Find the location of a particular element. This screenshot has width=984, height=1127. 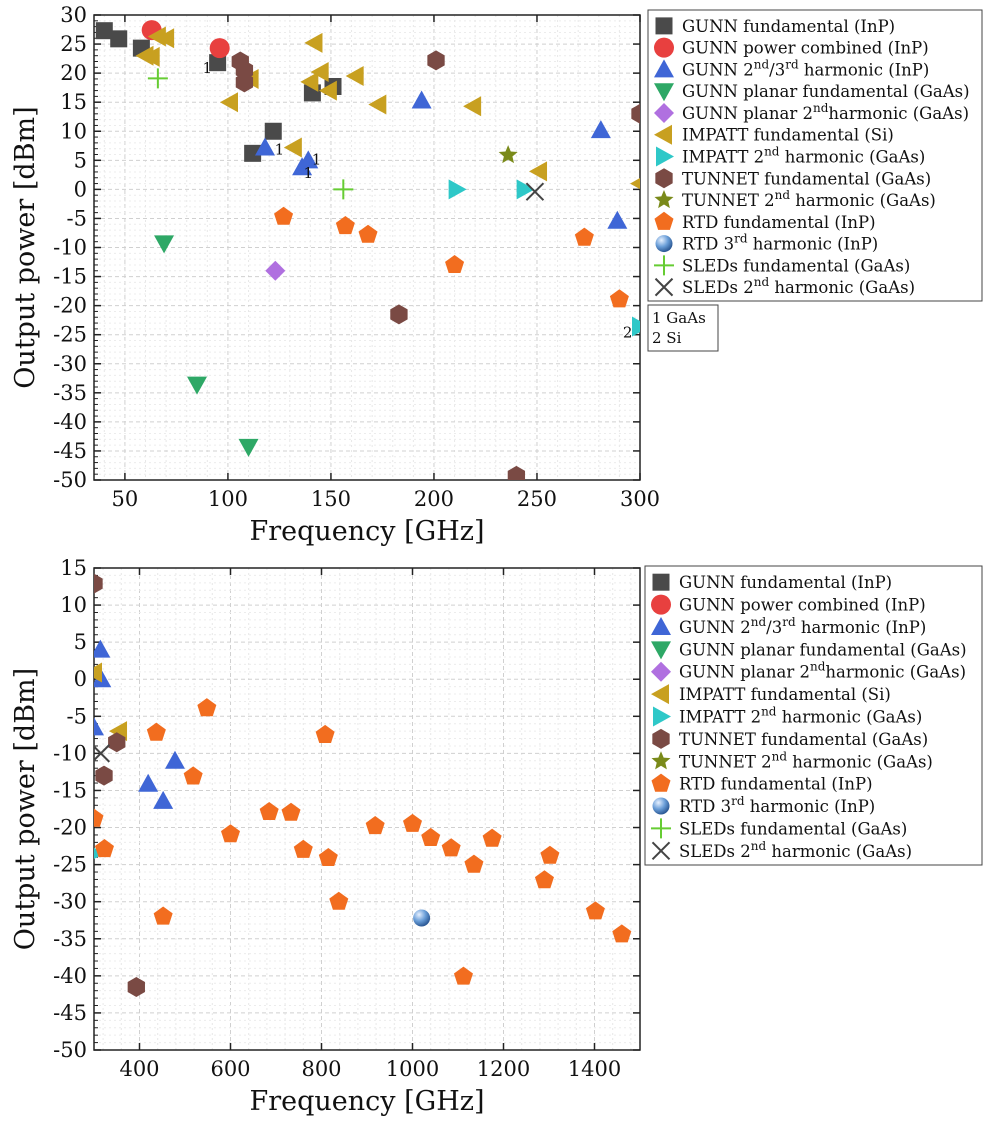

x-tick-label: 800 is located at coordinates (321, 1069).